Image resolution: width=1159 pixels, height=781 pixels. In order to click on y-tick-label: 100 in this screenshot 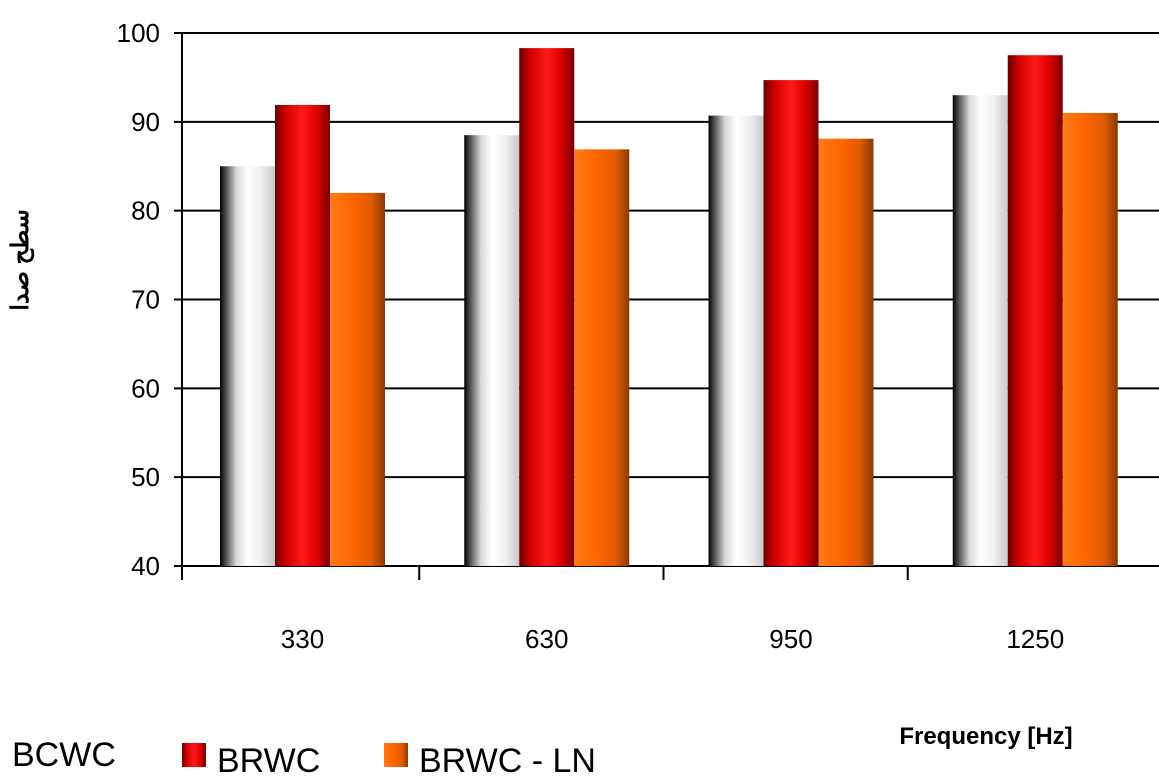, I will do `click(138, 33)`.